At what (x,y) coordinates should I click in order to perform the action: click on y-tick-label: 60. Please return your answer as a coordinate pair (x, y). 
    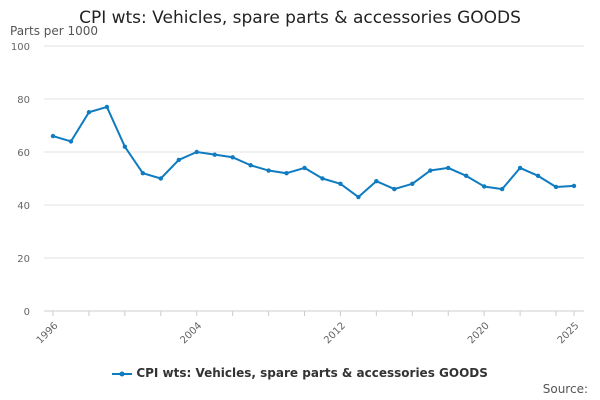
    Looking at the image, I should click on (23, 153).